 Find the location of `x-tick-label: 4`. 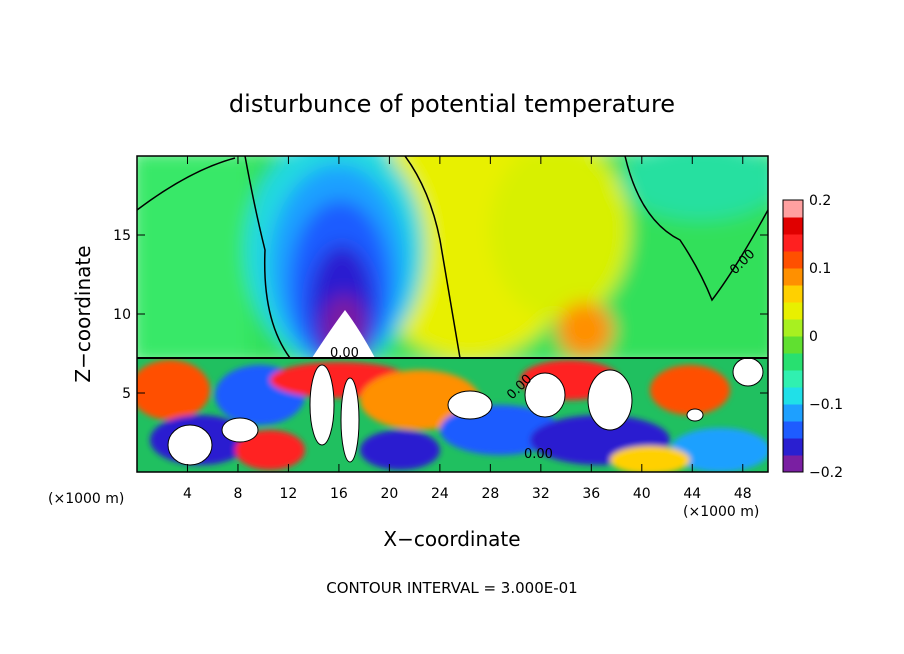

x-tick-label: 4 is located at coordinates (187, 494).